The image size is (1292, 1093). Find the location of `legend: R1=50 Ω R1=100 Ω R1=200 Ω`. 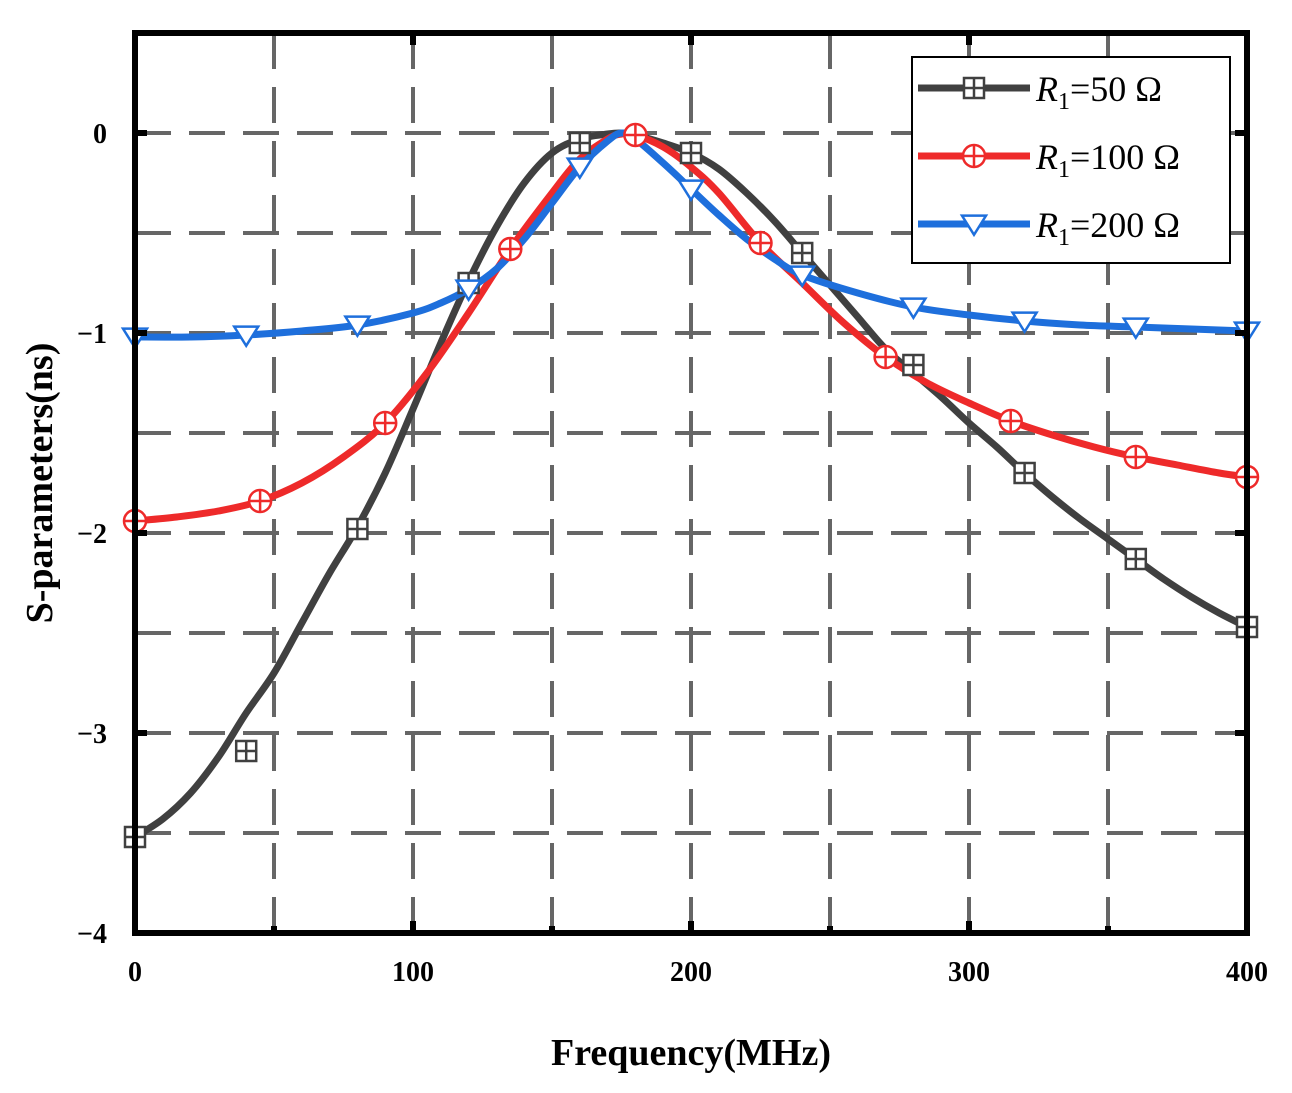

legend: R1=50 Ω R1=100 Ω R1=200 Ω is located at coordinates (1071, 160).